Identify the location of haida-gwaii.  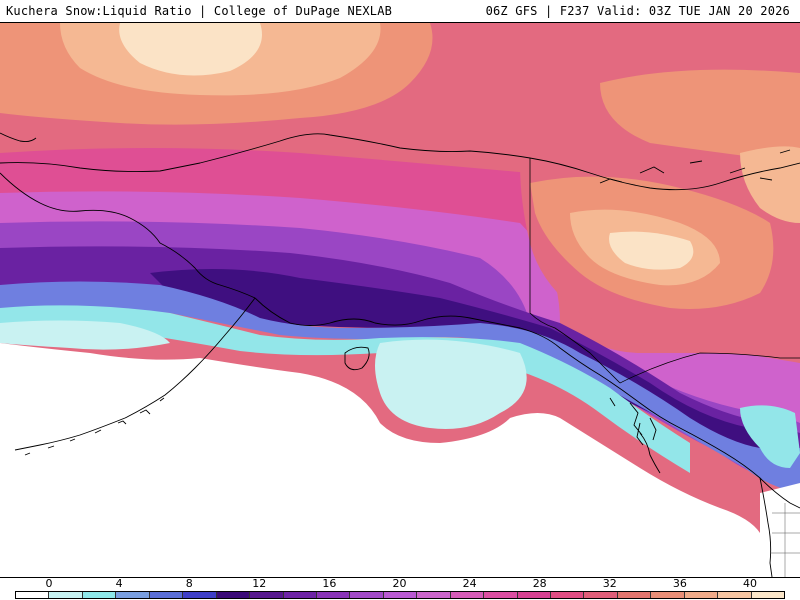
(650, 453).